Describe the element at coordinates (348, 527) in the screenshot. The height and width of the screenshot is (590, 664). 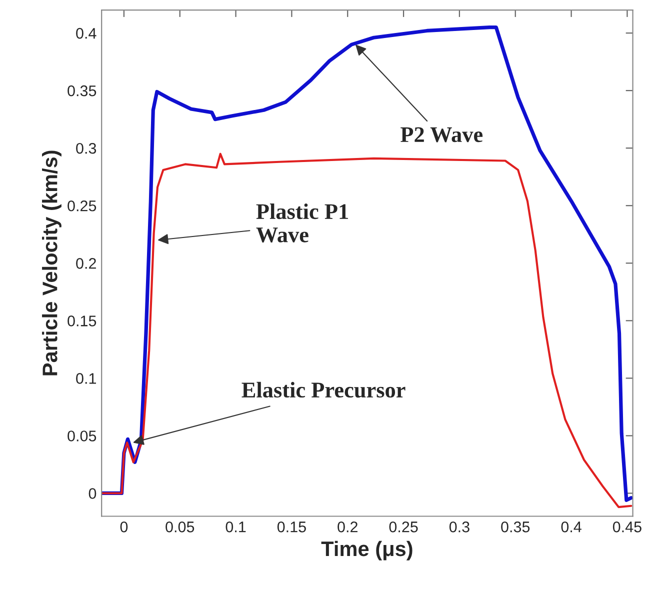
I see `x-tick-label: 0.2` at that location.